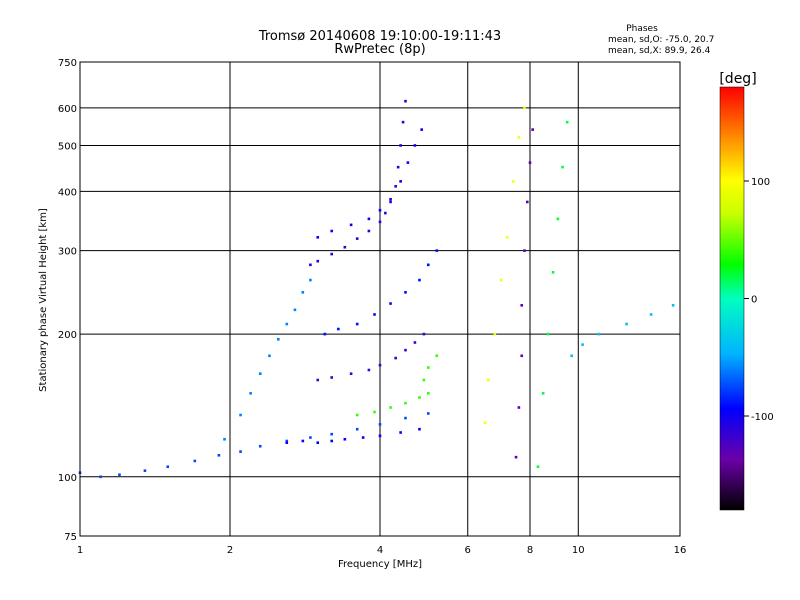  I want to click on x-tick-label: 6, so click(468, 550).